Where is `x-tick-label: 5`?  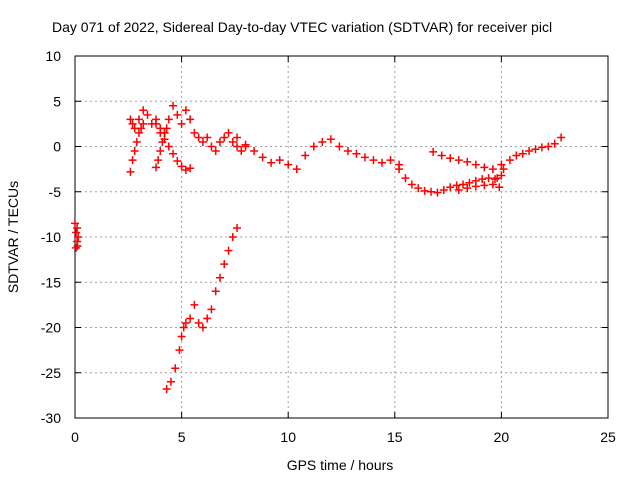
x-tick-label: 5 is located at coordinates (182, 437).